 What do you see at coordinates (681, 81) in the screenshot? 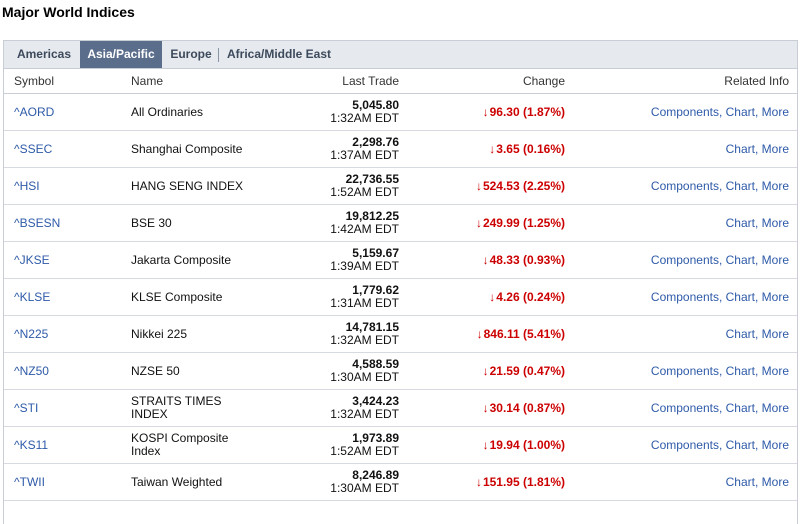
I see `column-header-related-info: Related Info` at bounding box center [681, 81].